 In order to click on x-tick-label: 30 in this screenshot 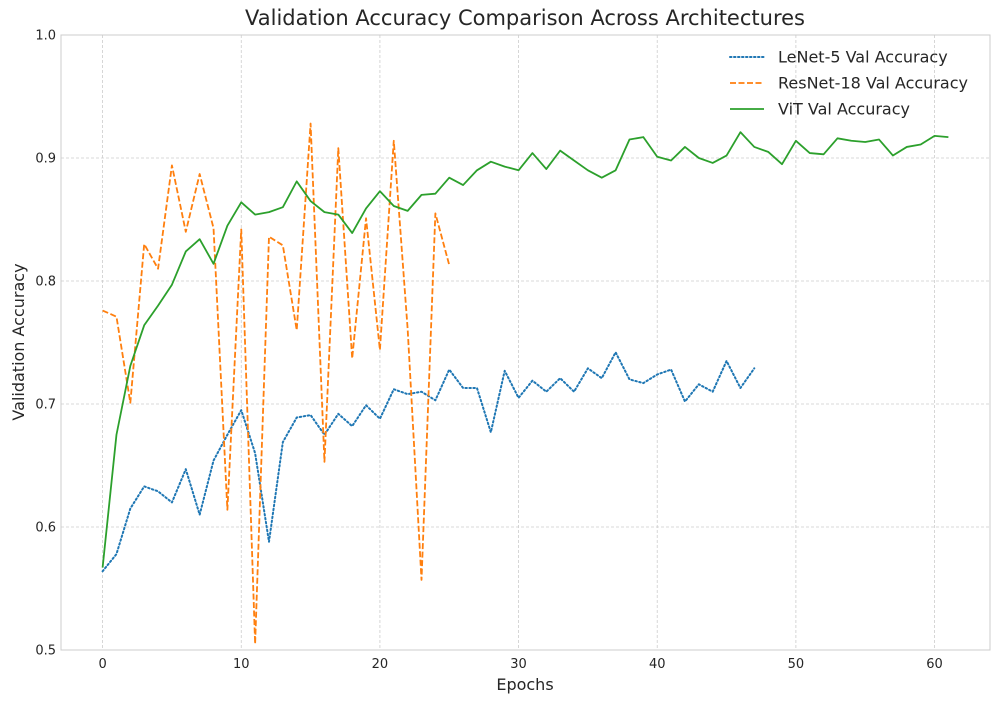, I will do `click(518, 664)`.